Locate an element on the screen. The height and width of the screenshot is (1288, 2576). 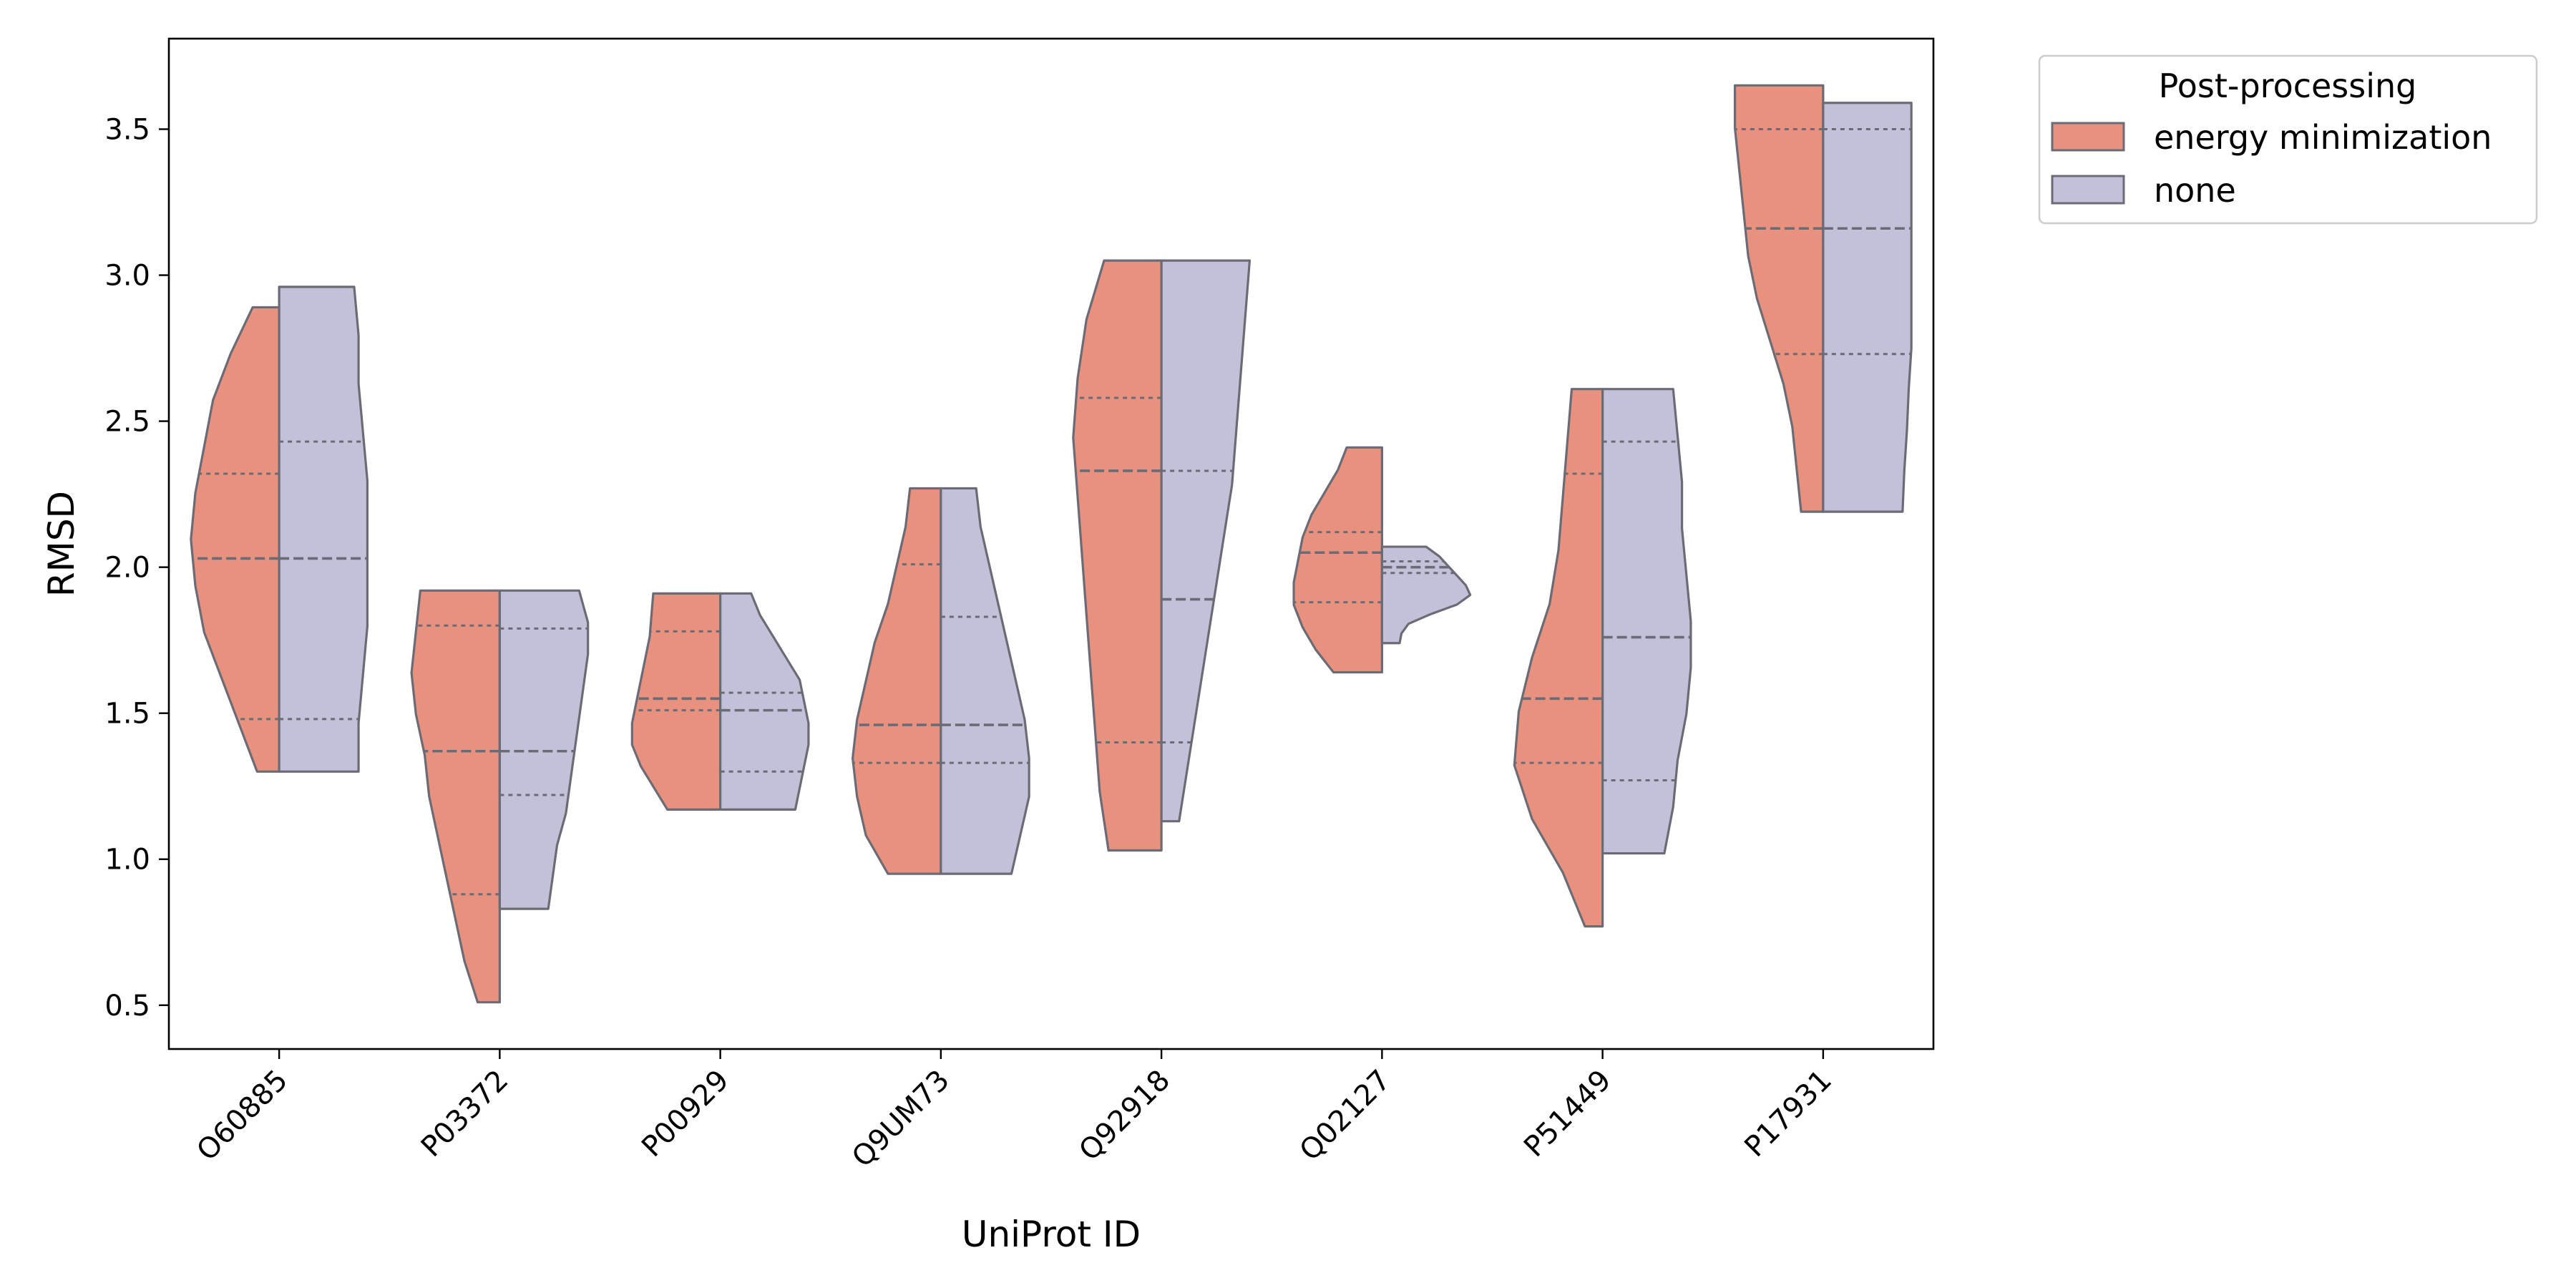
legend-swatch-energy-minimization is located at coordinates (2088, 137).